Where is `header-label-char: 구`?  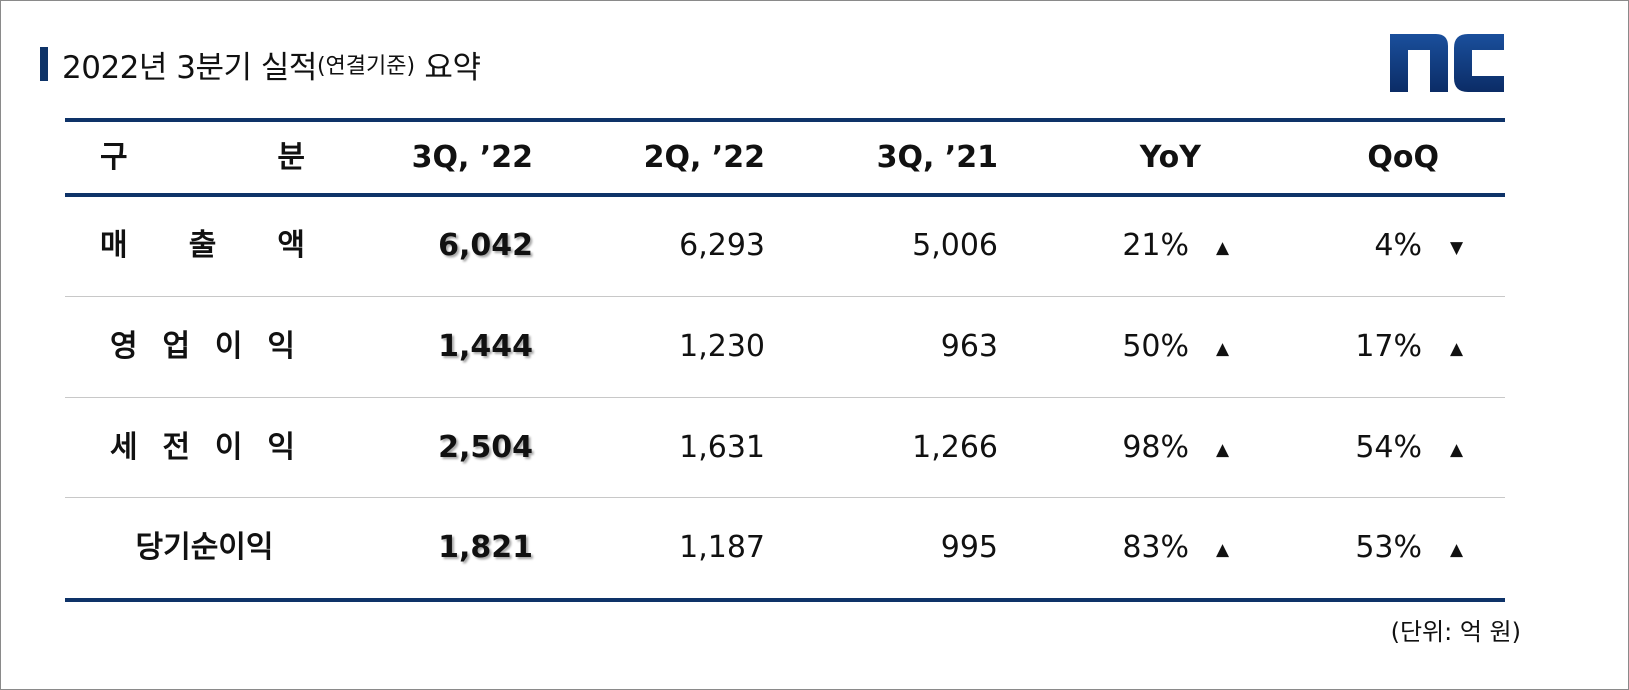 header-label-char: 구 is located at coordinates (114, 157).